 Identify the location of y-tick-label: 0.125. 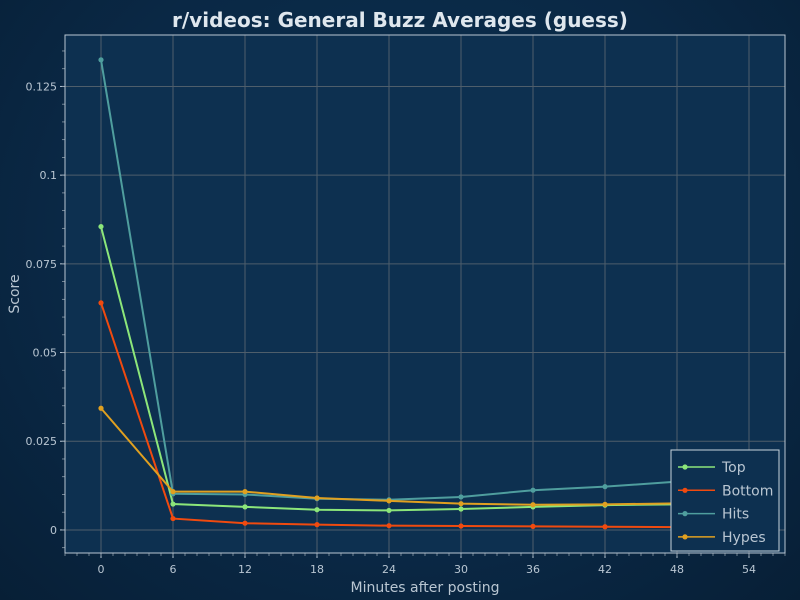
(42, 86).